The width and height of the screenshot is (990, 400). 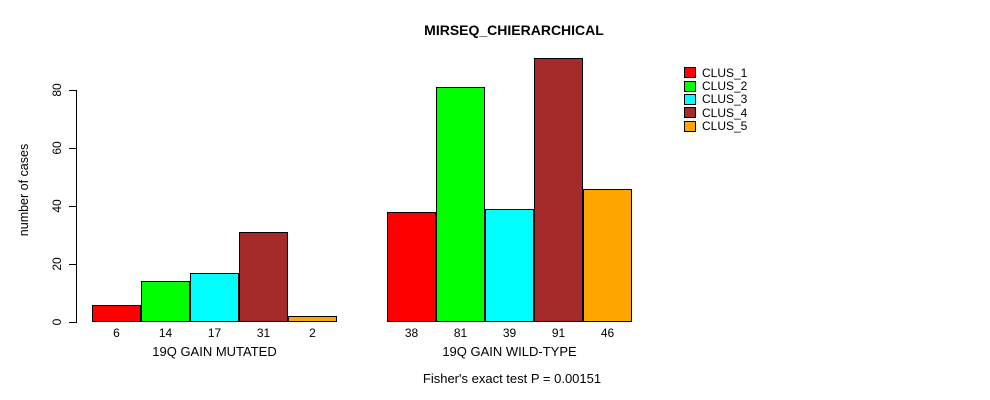 What do you see at coordinates (509, 351) in the screenshot?
I see `x-group-label: 19Q GAIN WILD-TYPE` at bounding box center [509, 351].